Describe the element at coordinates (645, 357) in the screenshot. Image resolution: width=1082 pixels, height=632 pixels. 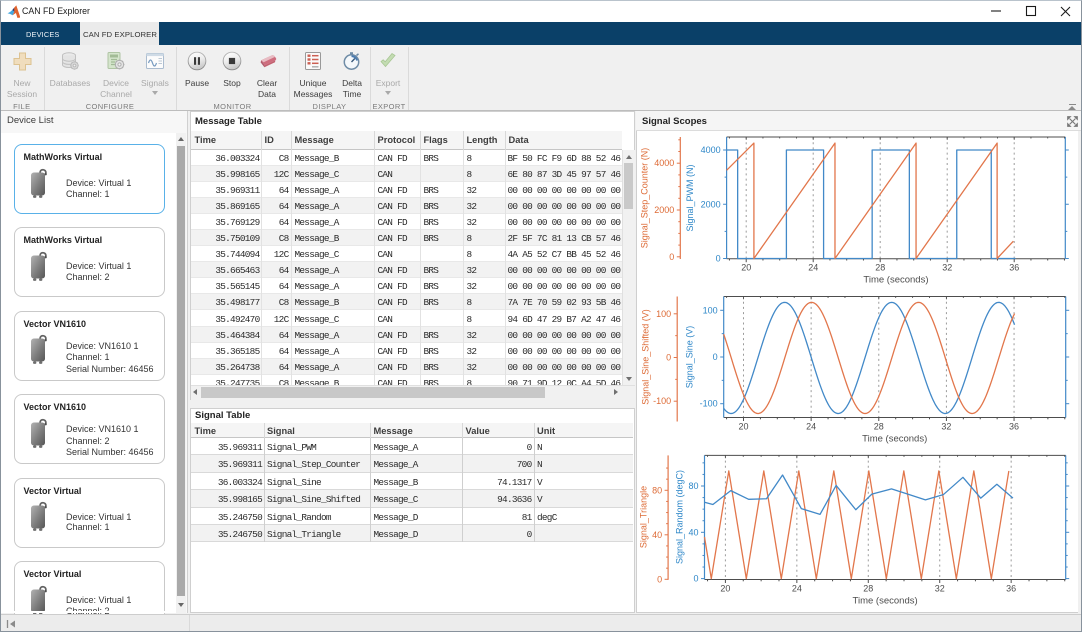
I see `svg-text: Signal_Sine_Shifted (V)` at that location.